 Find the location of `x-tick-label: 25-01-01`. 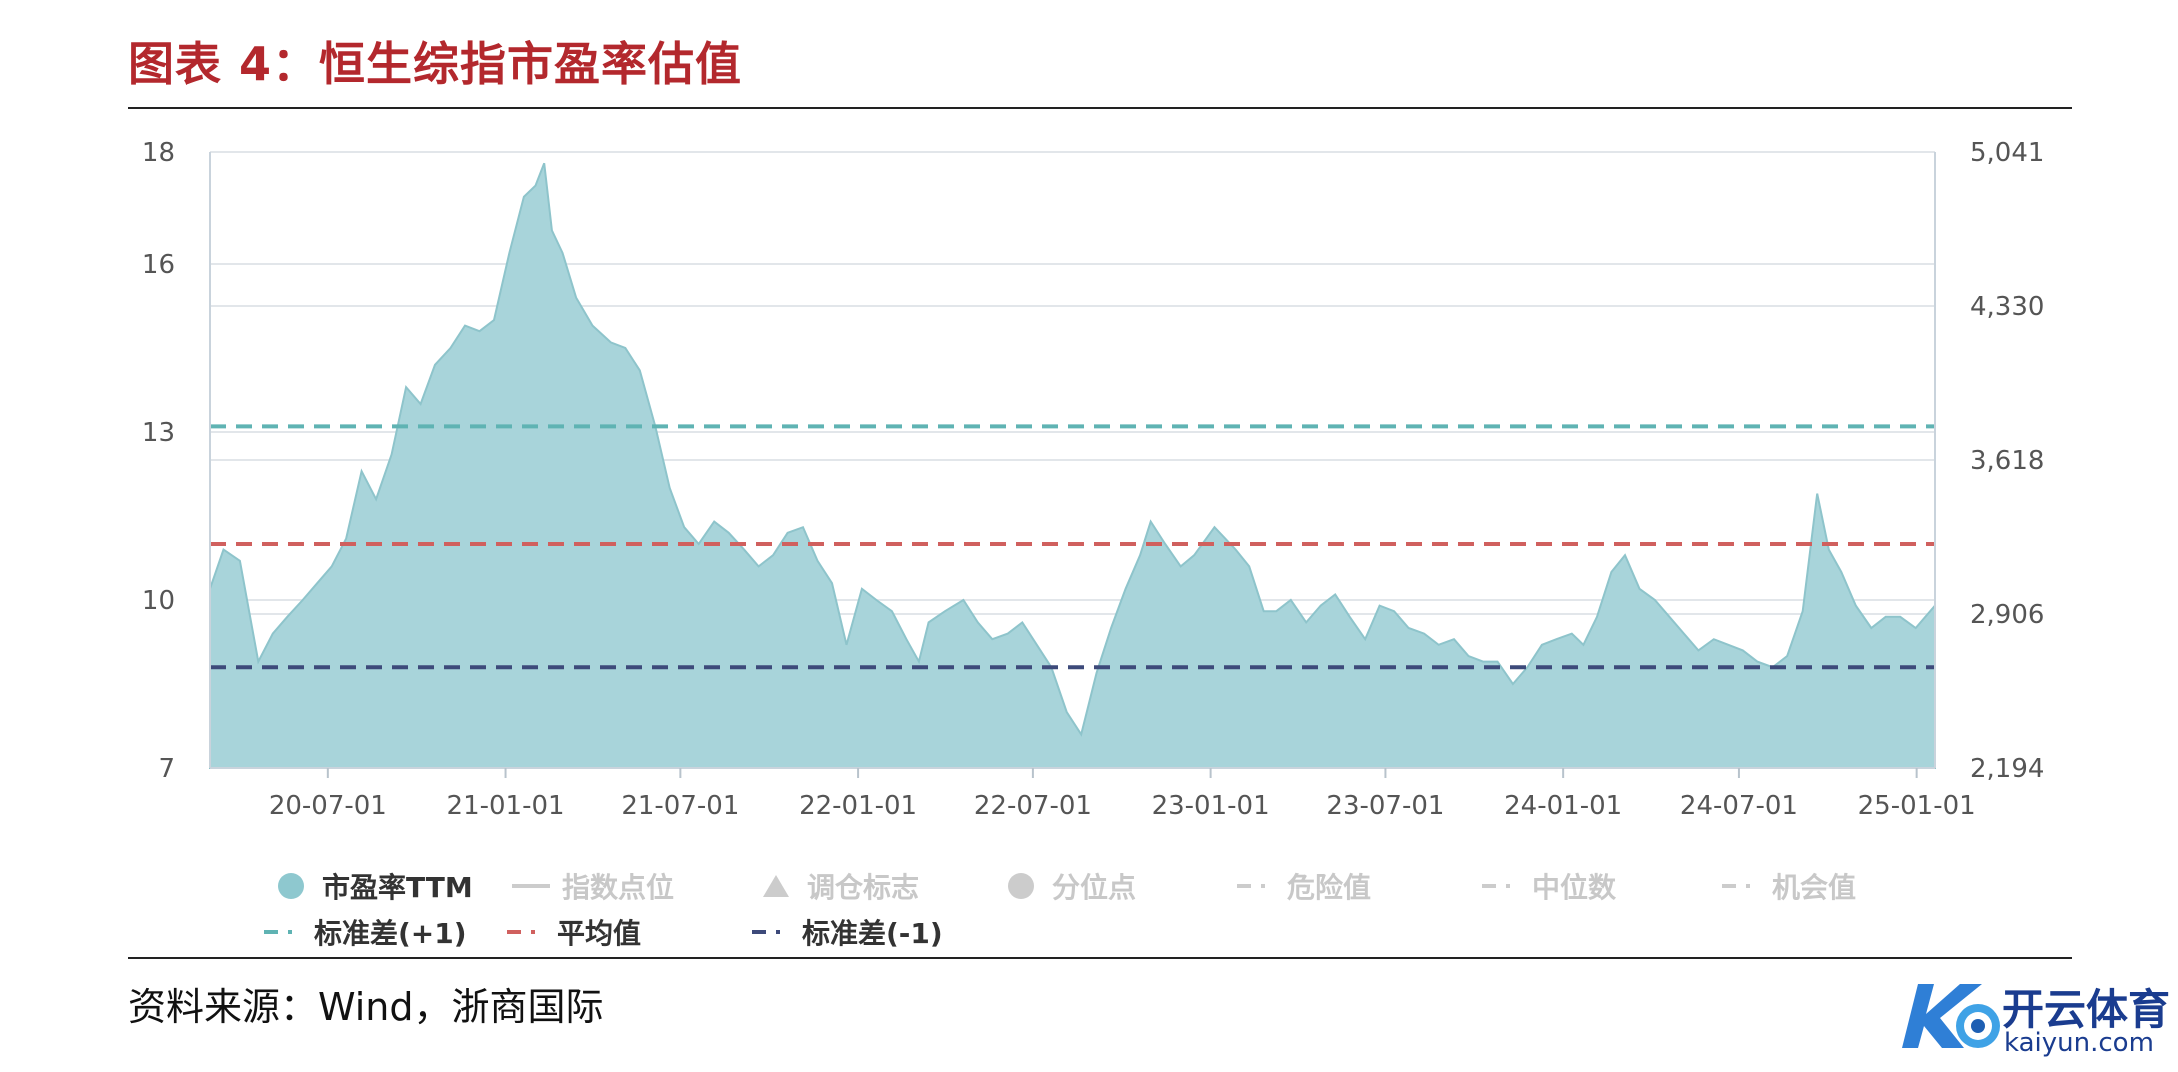

x-tick-label: 25-01-01 is located at coordinates (1917, 806).